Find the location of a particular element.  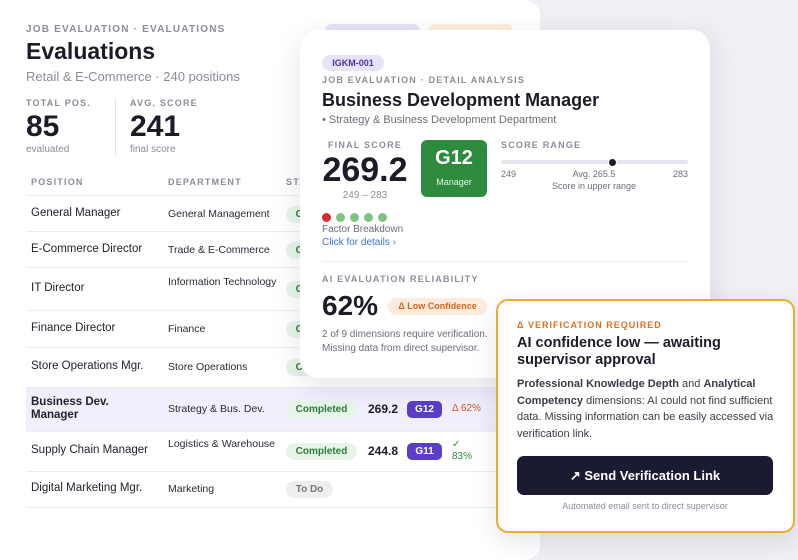

verification-tag: Δ VERIFICATION REQUIRED is located at coordinates (589, 325).